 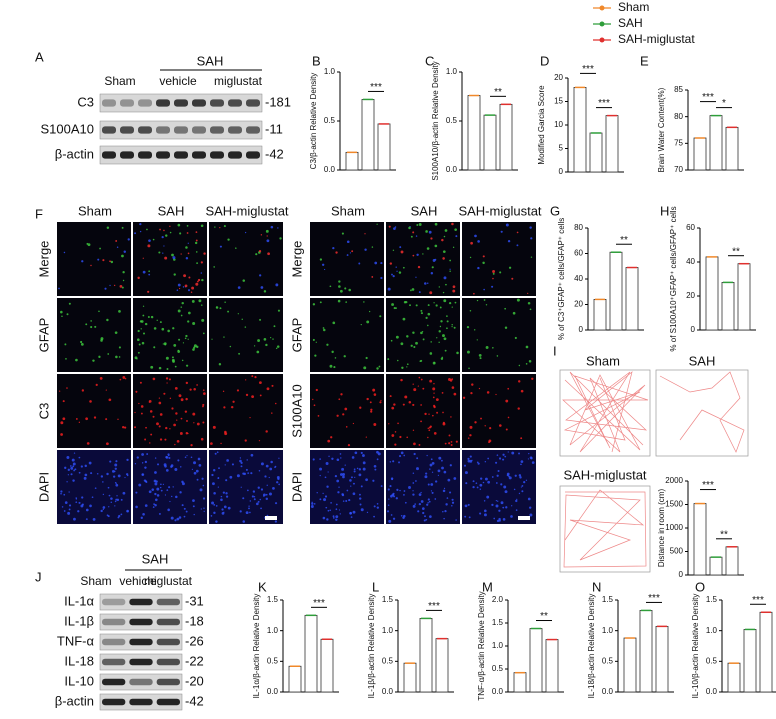 What do you see at coordinates (558, 77) in the screenshot?
I see `y-tick-label: 20` at bounding box center [558, 77].